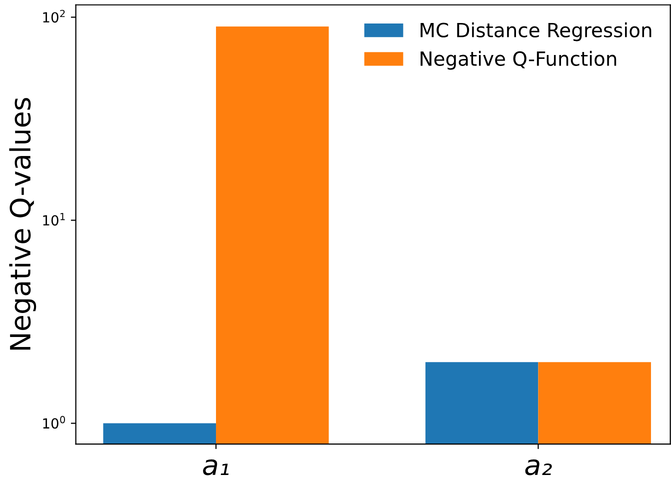 Image resolution: width=671 pixels, height=488 pixels. Describe the element at coordinates (54, 219) in the screenshot. I see `y-tick-label: 10$^{1}$` at that location.